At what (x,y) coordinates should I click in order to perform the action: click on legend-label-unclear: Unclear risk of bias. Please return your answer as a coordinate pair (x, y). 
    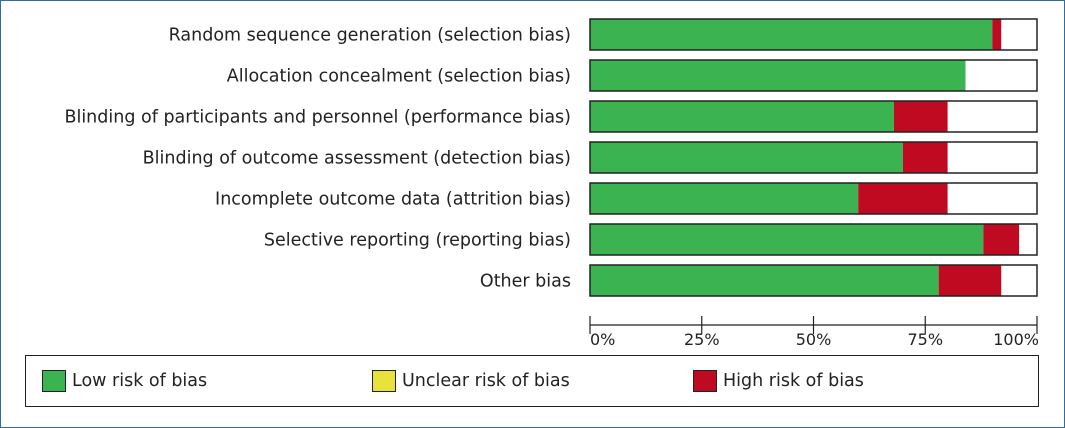
    Looking at the image, I should click on (486, 381).